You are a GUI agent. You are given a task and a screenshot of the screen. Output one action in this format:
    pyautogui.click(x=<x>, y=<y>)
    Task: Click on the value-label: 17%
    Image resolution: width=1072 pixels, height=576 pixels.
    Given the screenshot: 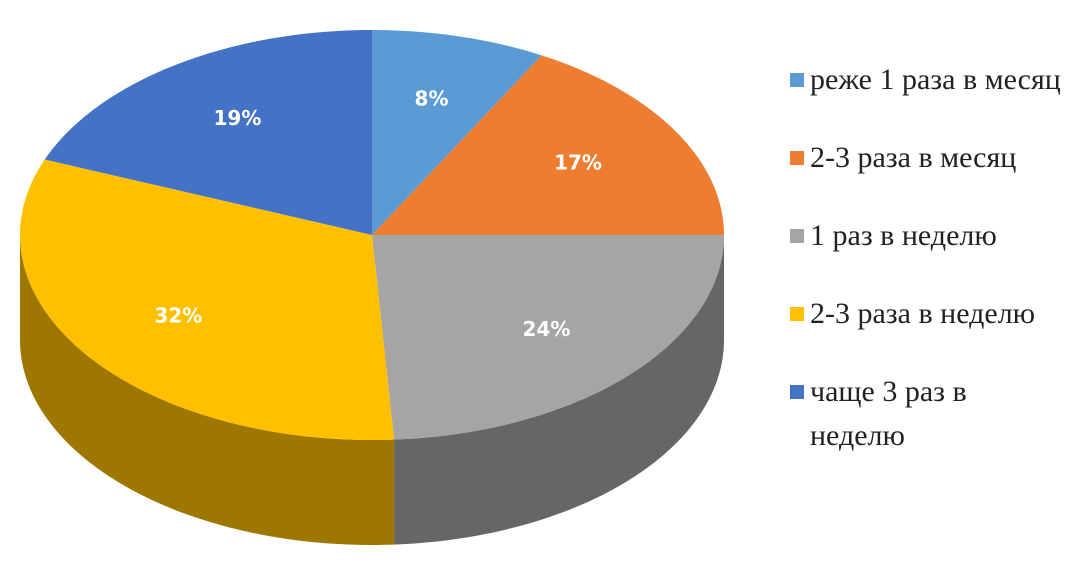 What is the action you would take?
    pyautogui.click(x=578, y=163)
    